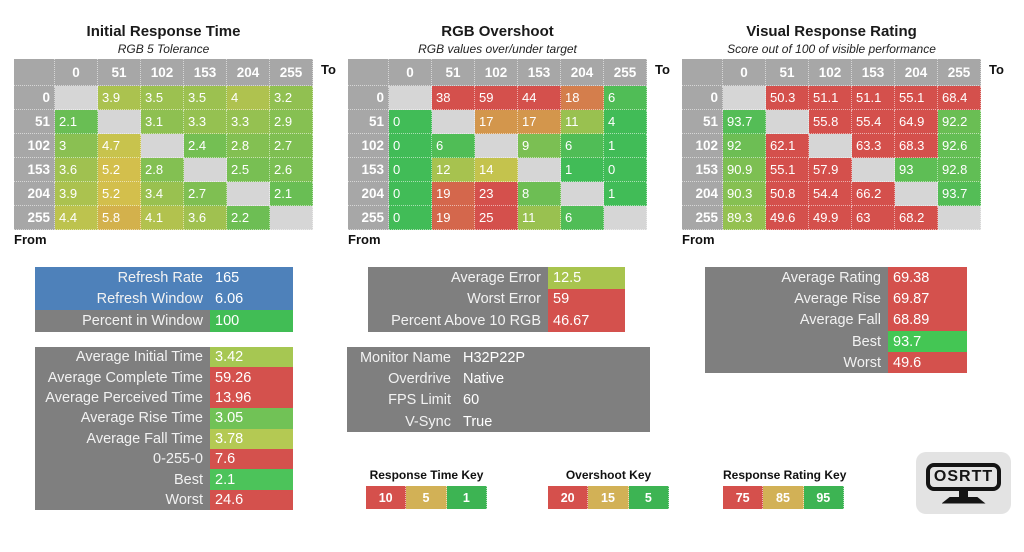  Describe the element at coordinates (916, 122) in the screenshot. I see `heatmap-cell: 64.9` at that location.